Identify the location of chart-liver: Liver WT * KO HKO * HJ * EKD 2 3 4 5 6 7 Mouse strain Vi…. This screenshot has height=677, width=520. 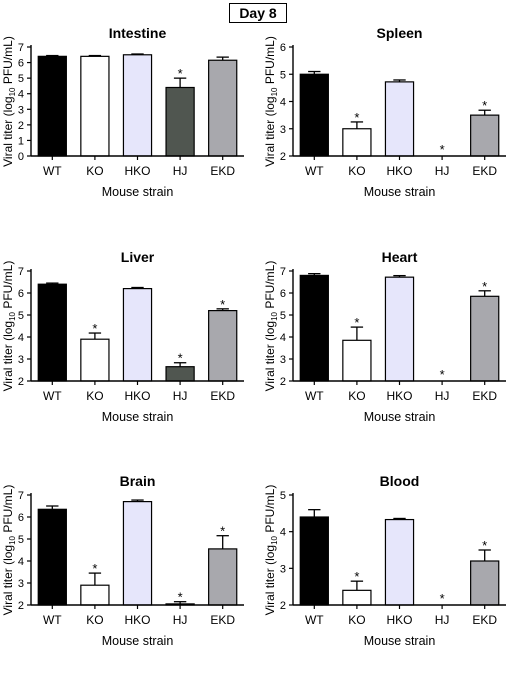
(122, 336).